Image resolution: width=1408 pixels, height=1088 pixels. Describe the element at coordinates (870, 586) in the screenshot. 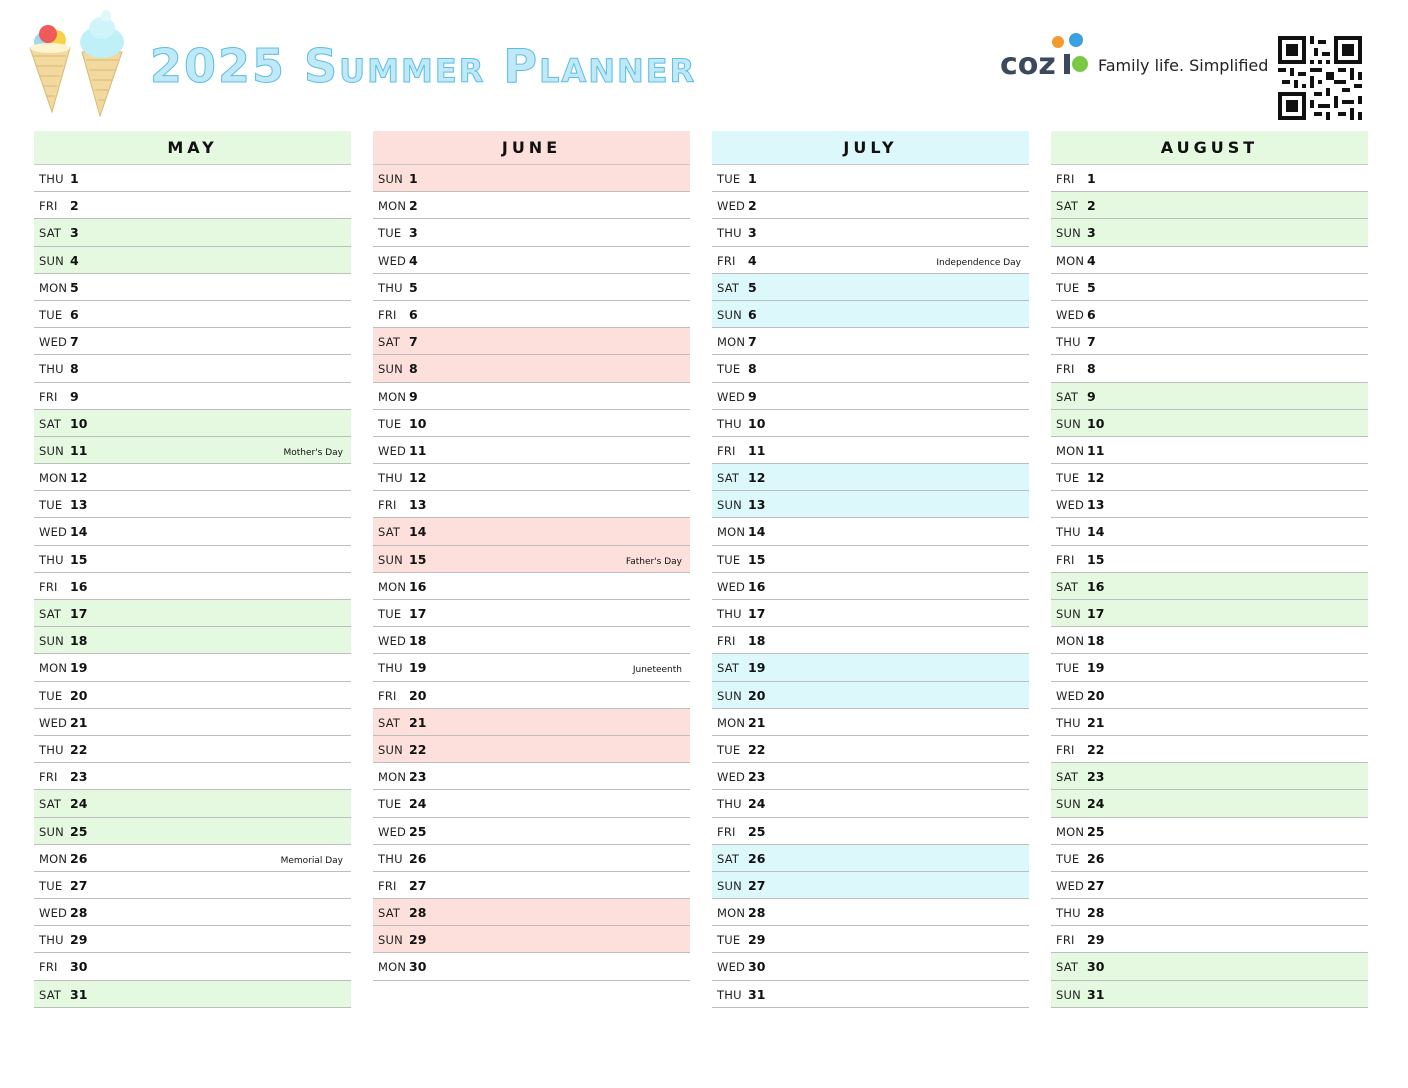

I see `day-row: WED 16` at that location.